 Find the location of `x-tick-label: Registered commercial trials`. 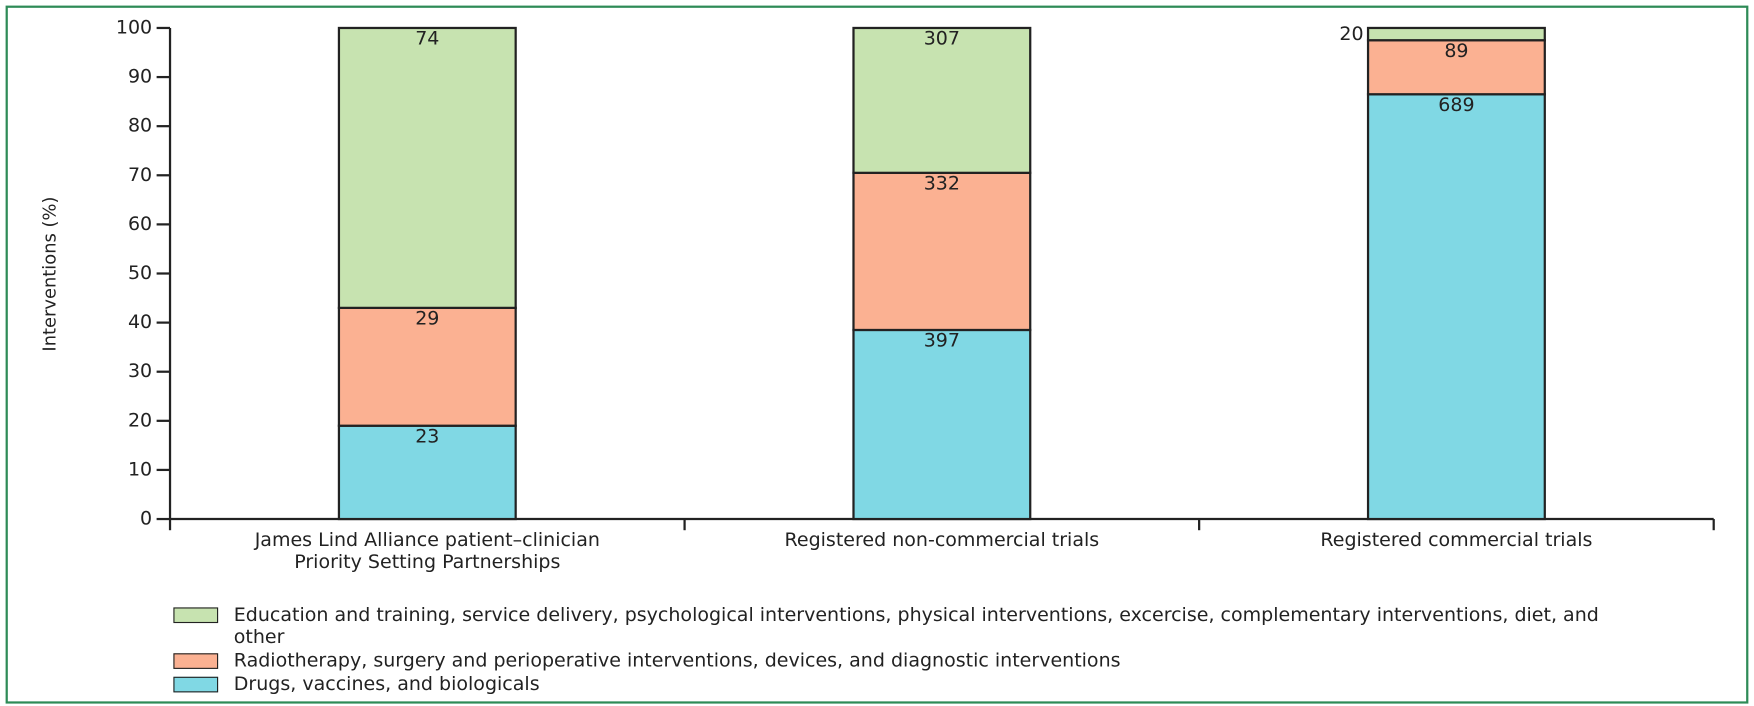

x-tick-label: Registered commercial trials is located at coordinates (1456, 540).